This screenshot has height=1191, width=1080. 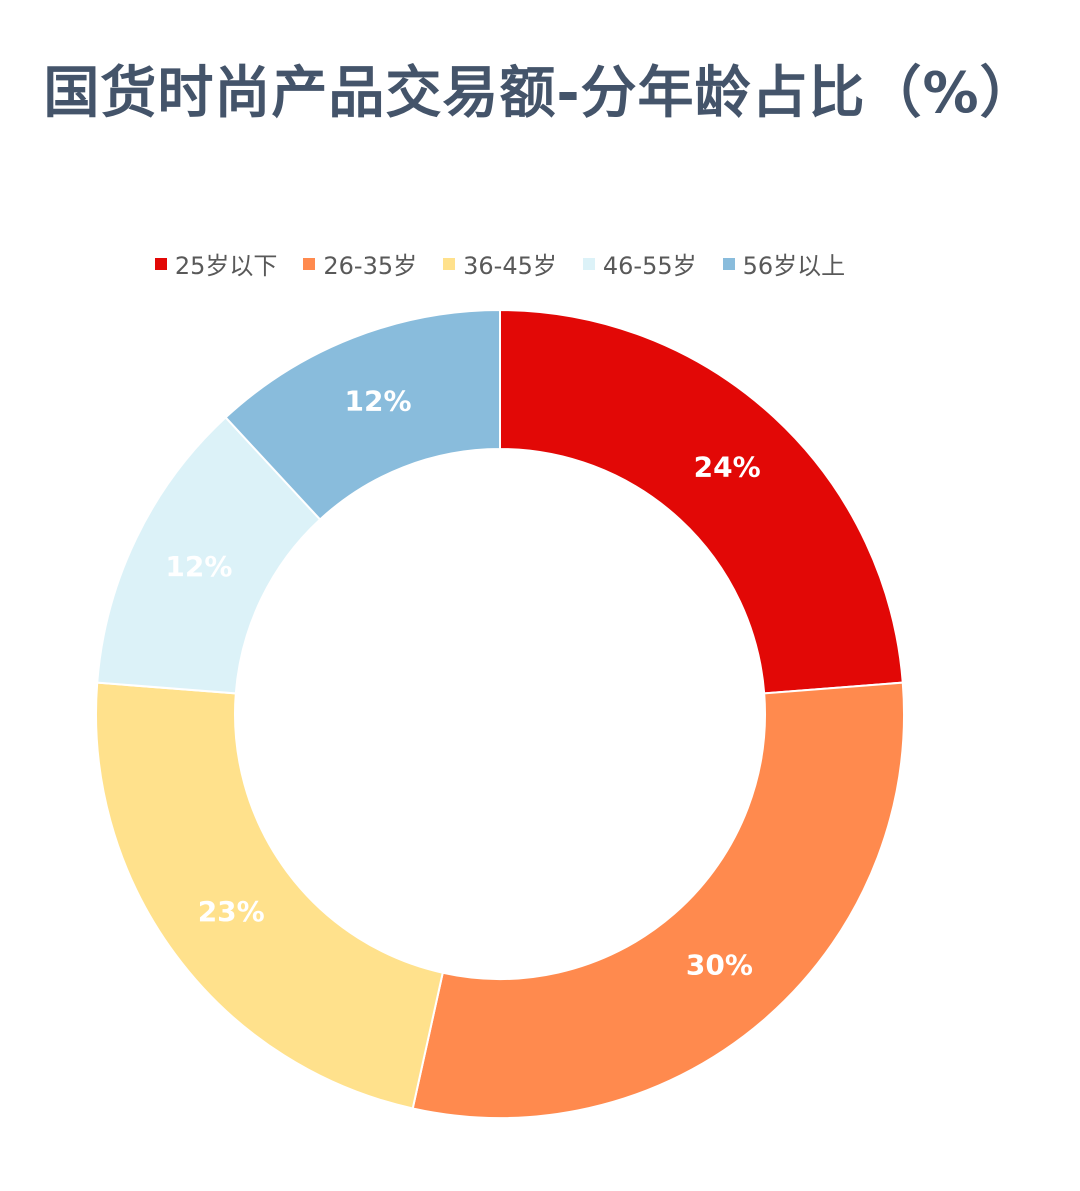 What do you see at coordinates (727, 466) in the screenshot?
I see `data-label: 24%` at bounding box center [727, 466].